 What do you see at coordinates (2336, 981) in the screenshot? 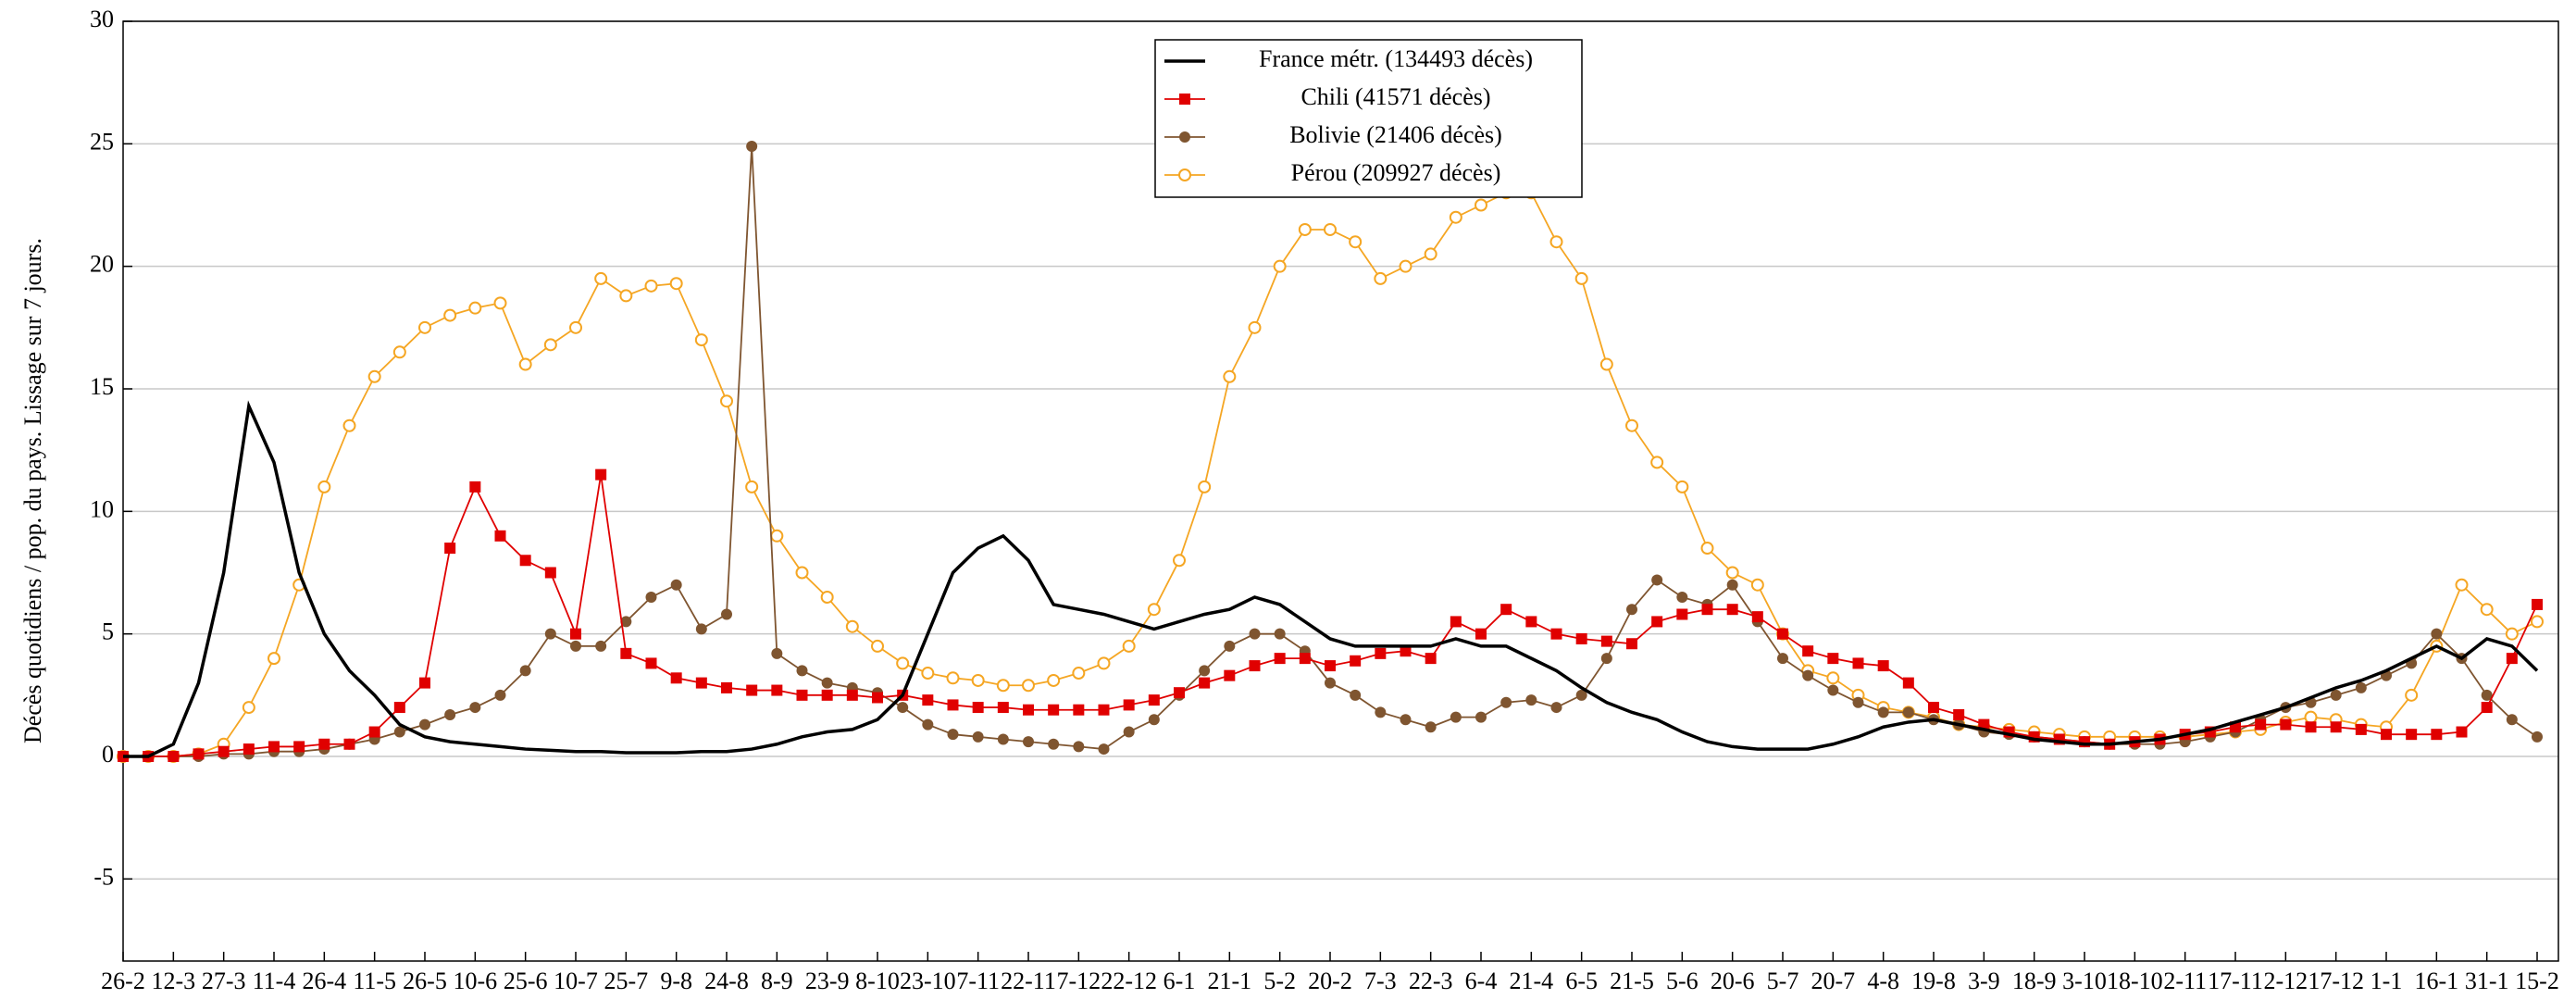
I see `x-tick-label: 17-12` at bounding box center [2336, 981].